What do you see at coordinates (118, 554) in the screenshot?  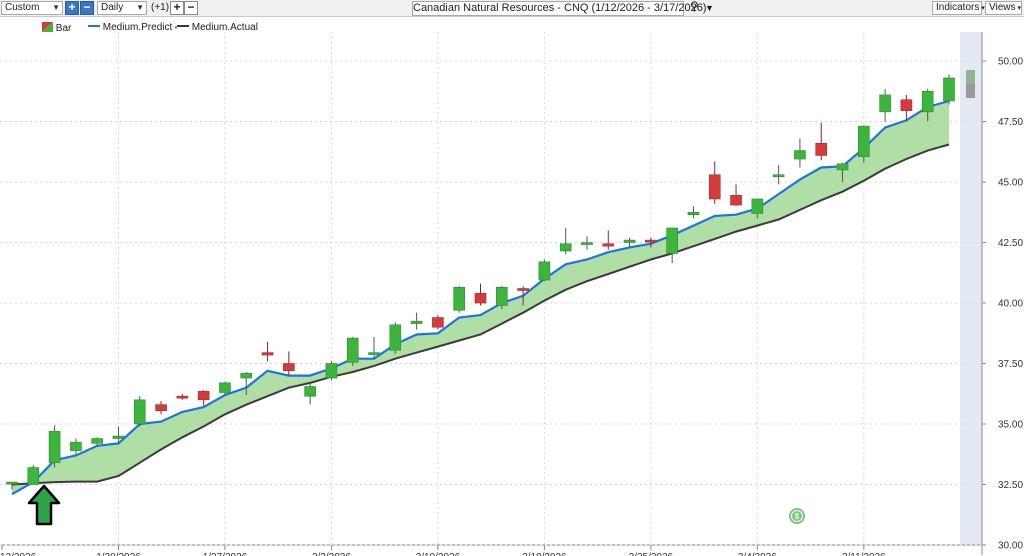 I see `x-tick-label: 1/20/2026` at bounding box center [118, 554].